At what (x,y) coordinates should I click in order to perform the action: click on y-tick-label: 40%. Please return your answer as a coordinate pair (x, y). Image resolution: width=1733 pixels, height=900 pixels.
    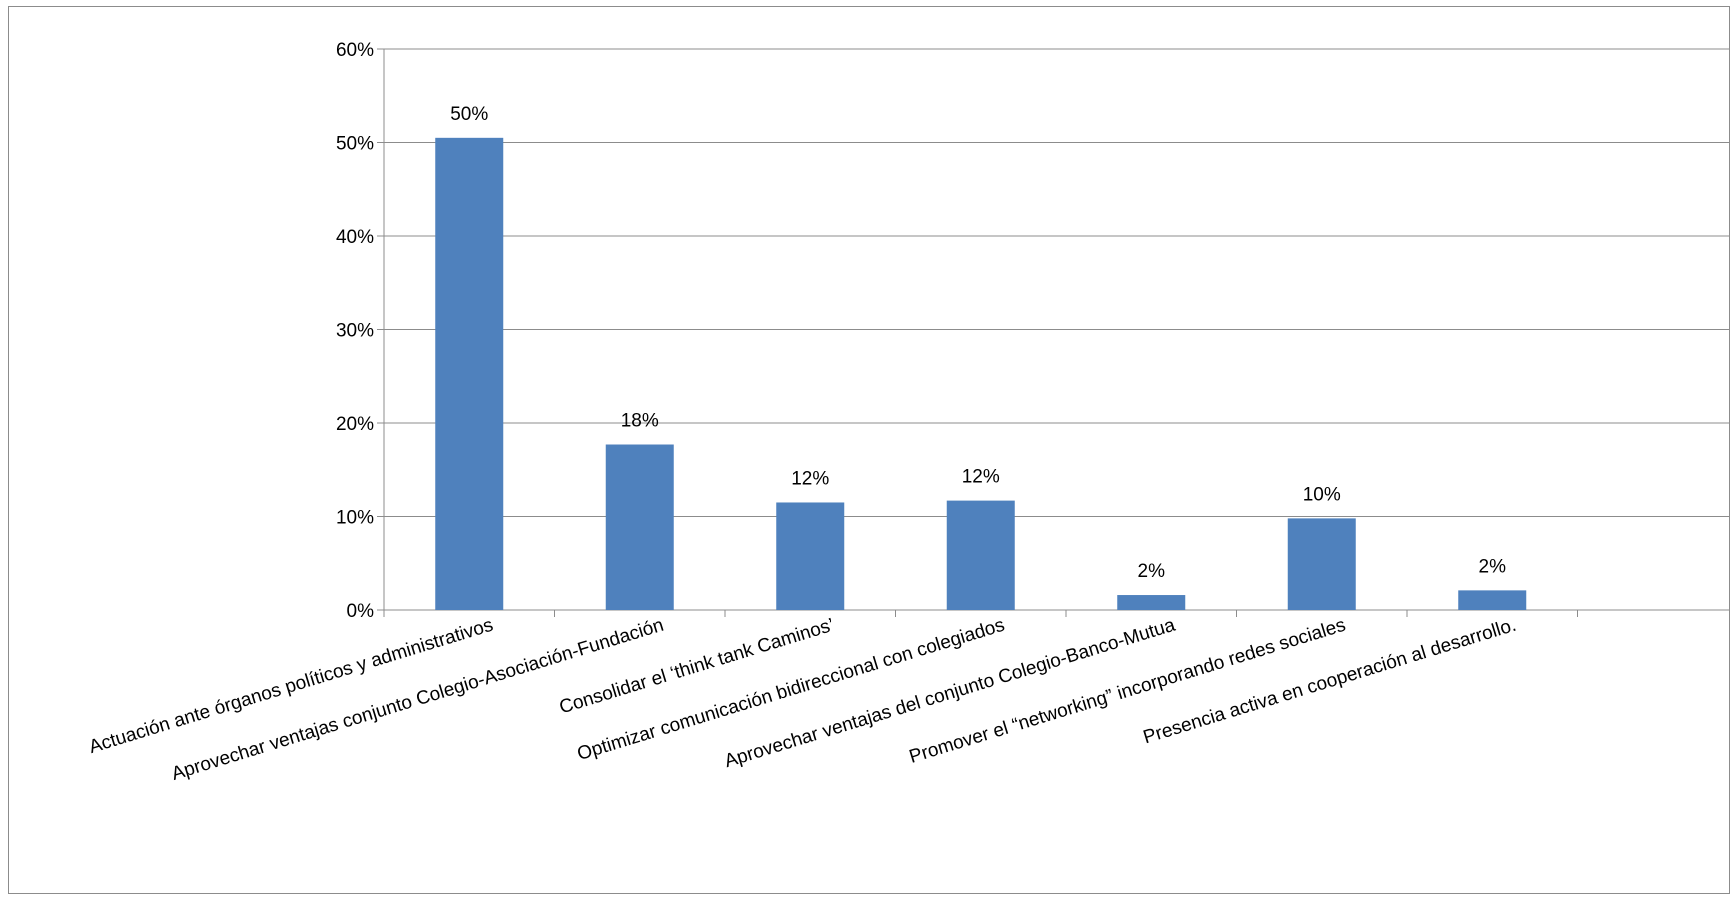
    Looking at the image, I should click on (355, 237).